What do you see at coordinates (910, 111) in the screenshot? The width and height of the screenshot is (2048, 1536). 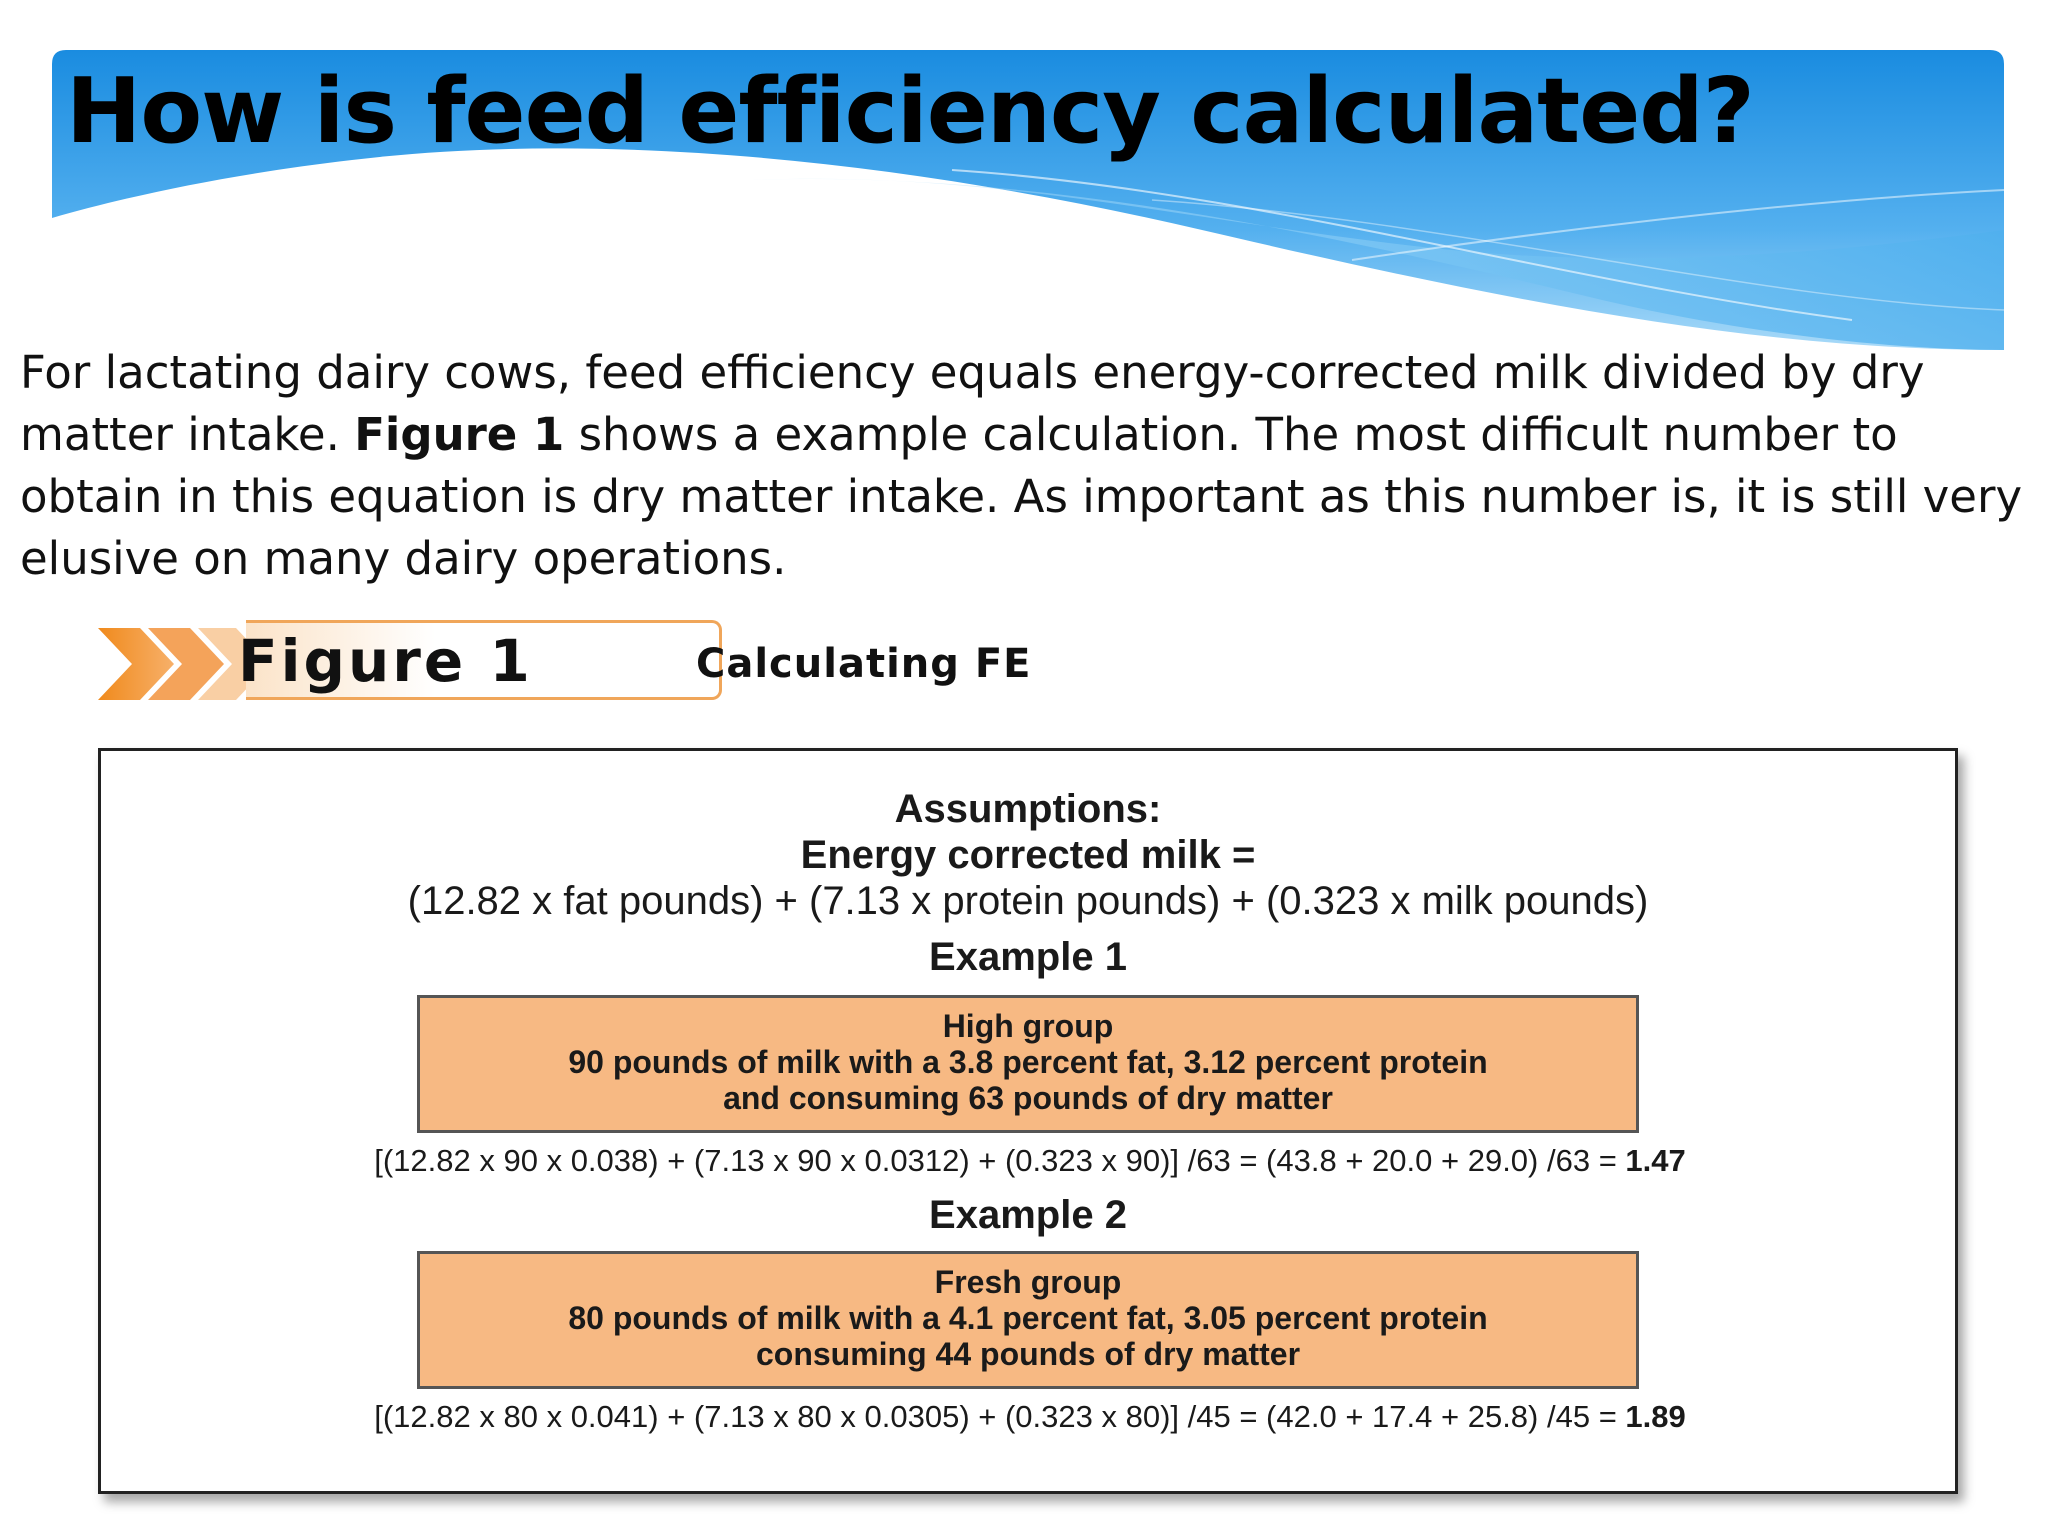 I see `slide-title: How is feed efficiency calculated?` at bounding box center [910, 111].